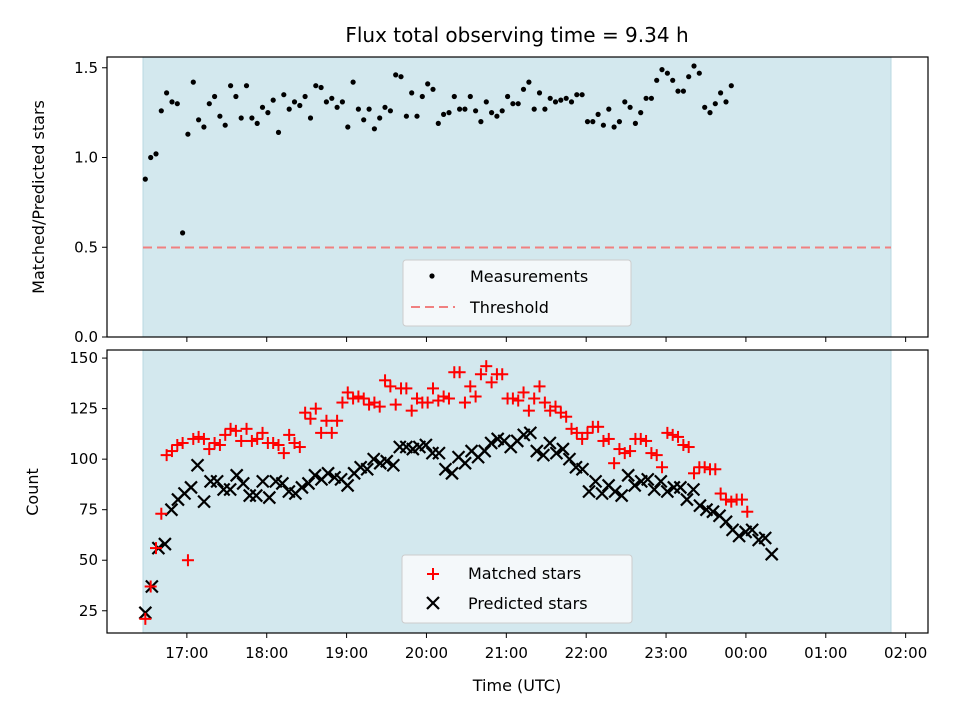  Describe the element at coordinates (83, 409) in the screenshot. I see `y-tick-label: 125` at that location.